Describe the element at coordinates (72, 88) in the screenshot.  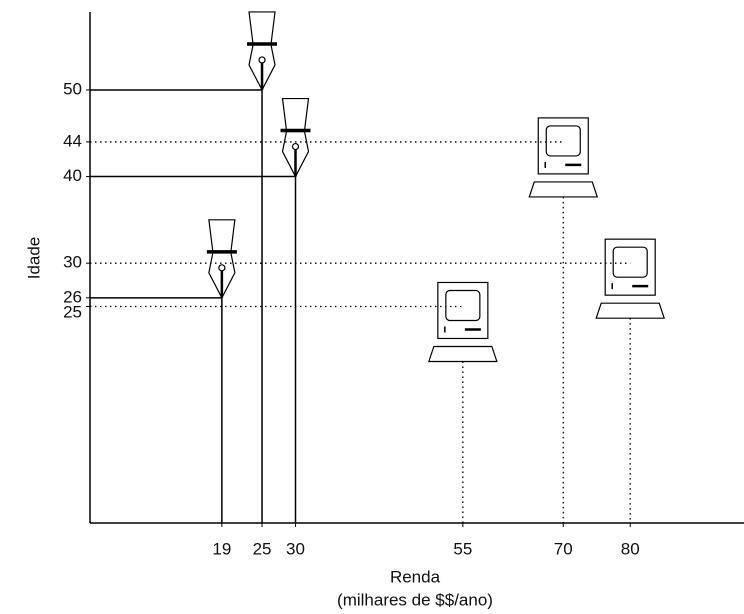
I see `y-tick-label: 50` at that location.